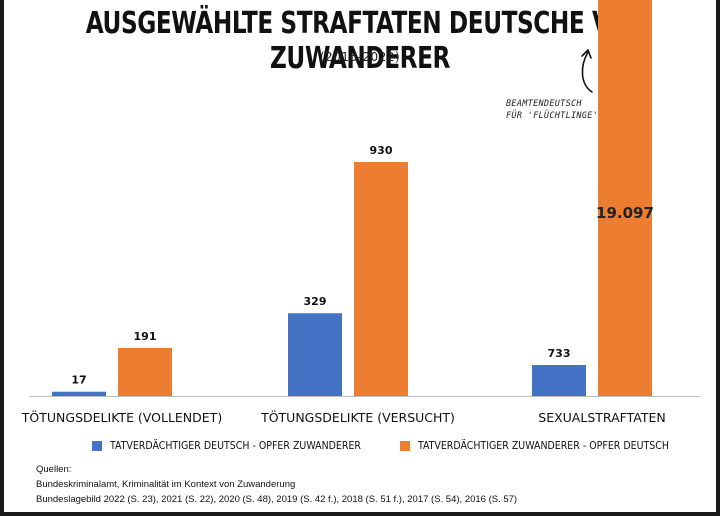 The height and width of the screenshot is (516, 720). Describe the element at coordinates (559, 353) in the screenshot. I see `data-label: 733` at that location.